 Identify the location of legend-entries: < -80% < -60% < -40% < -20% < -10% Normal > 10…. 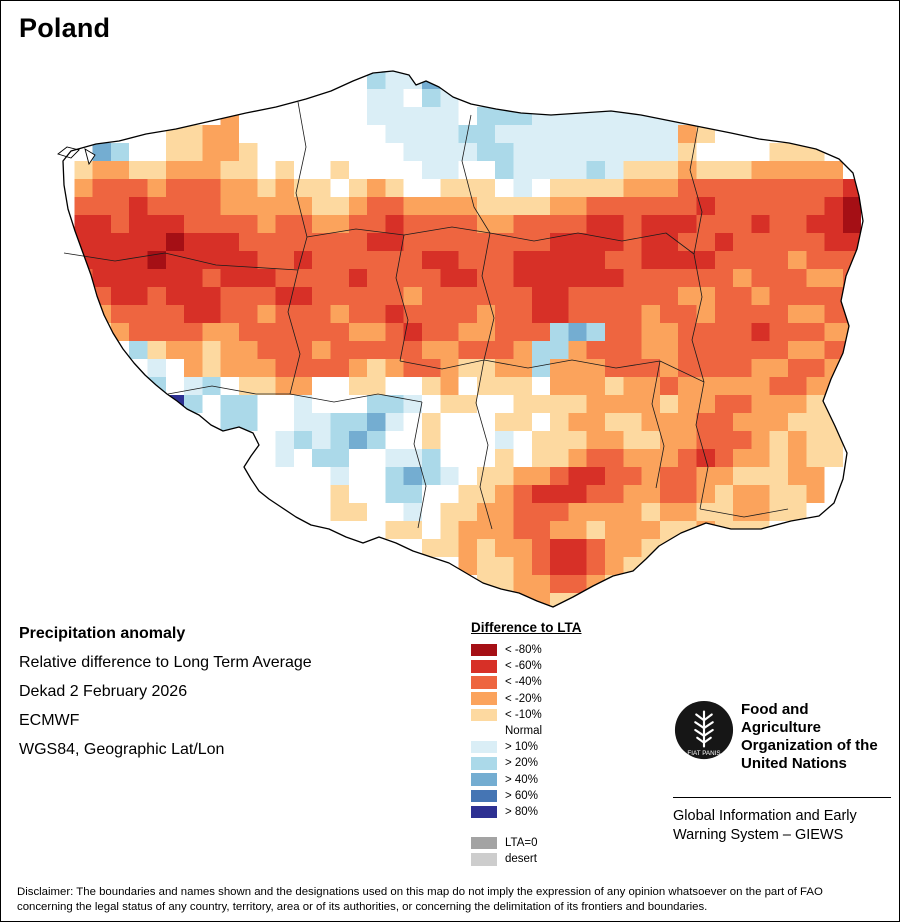
(526, 731).